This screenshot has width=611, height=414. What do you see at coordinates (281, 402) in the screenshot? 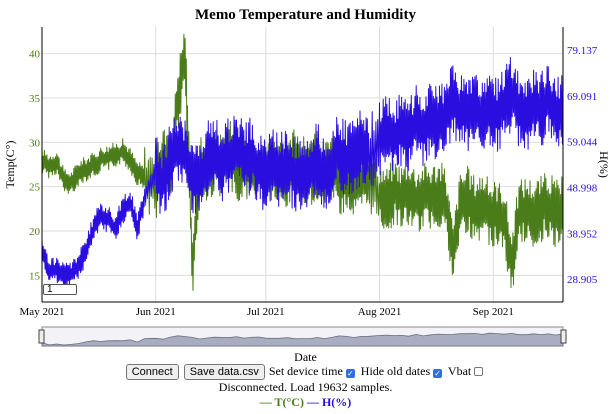
I see `legend-entry-temp: — T(°C)` at bounding box center [281, 402].